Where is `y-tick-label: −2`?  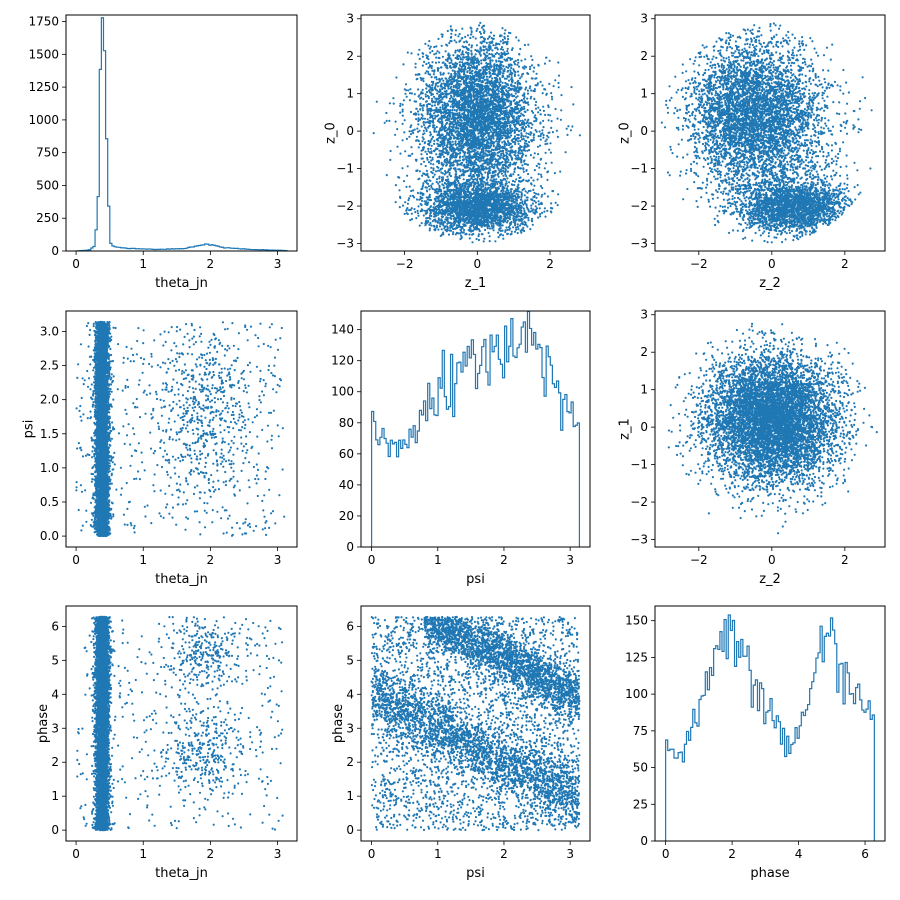 y-tick-label: −2 is located at coordinates (639, 502).